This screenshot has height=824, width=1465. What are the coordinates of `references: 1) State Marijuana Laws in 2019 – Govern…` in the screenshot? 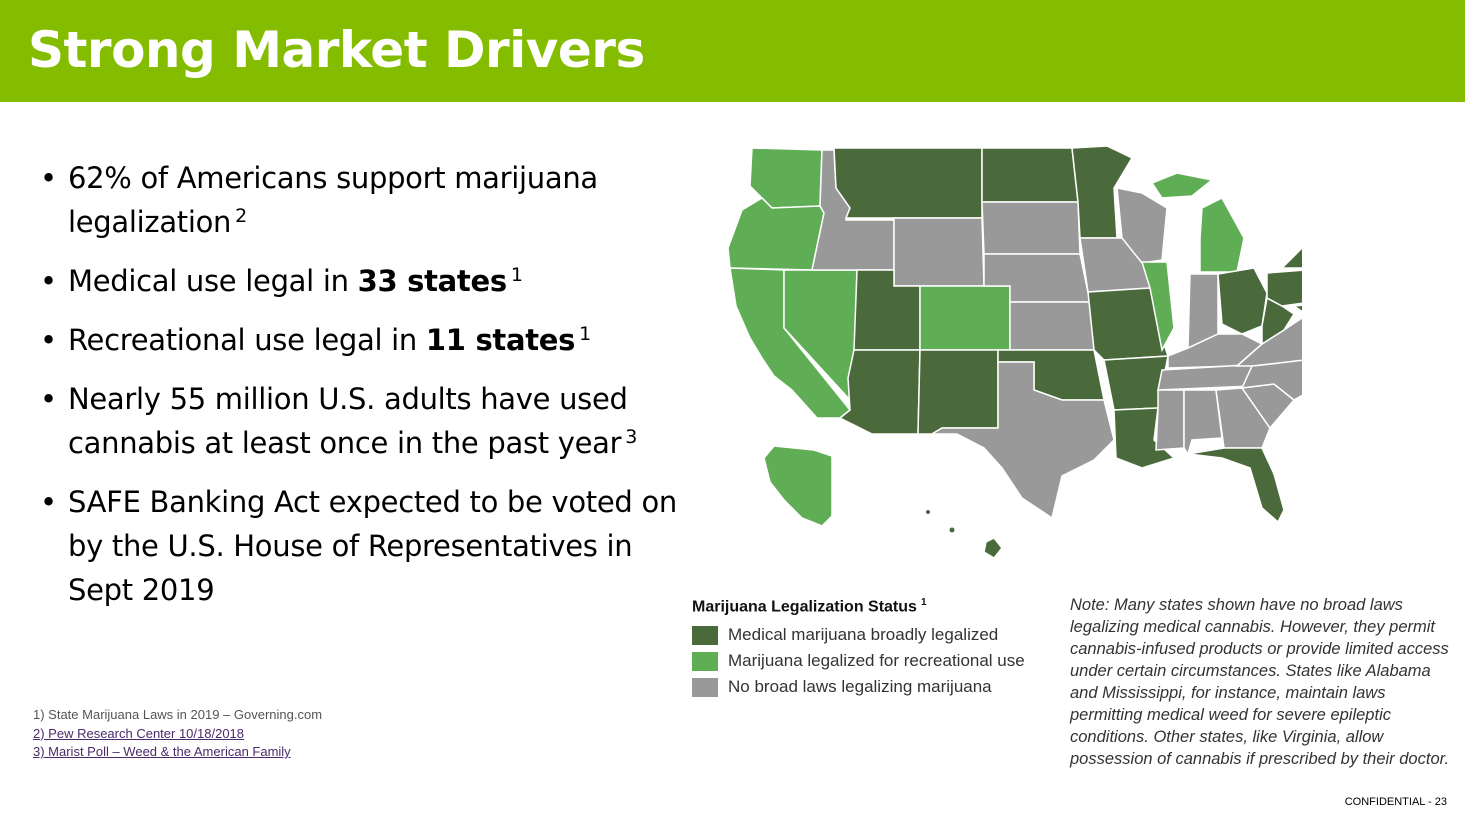 It's located at (177, 734).